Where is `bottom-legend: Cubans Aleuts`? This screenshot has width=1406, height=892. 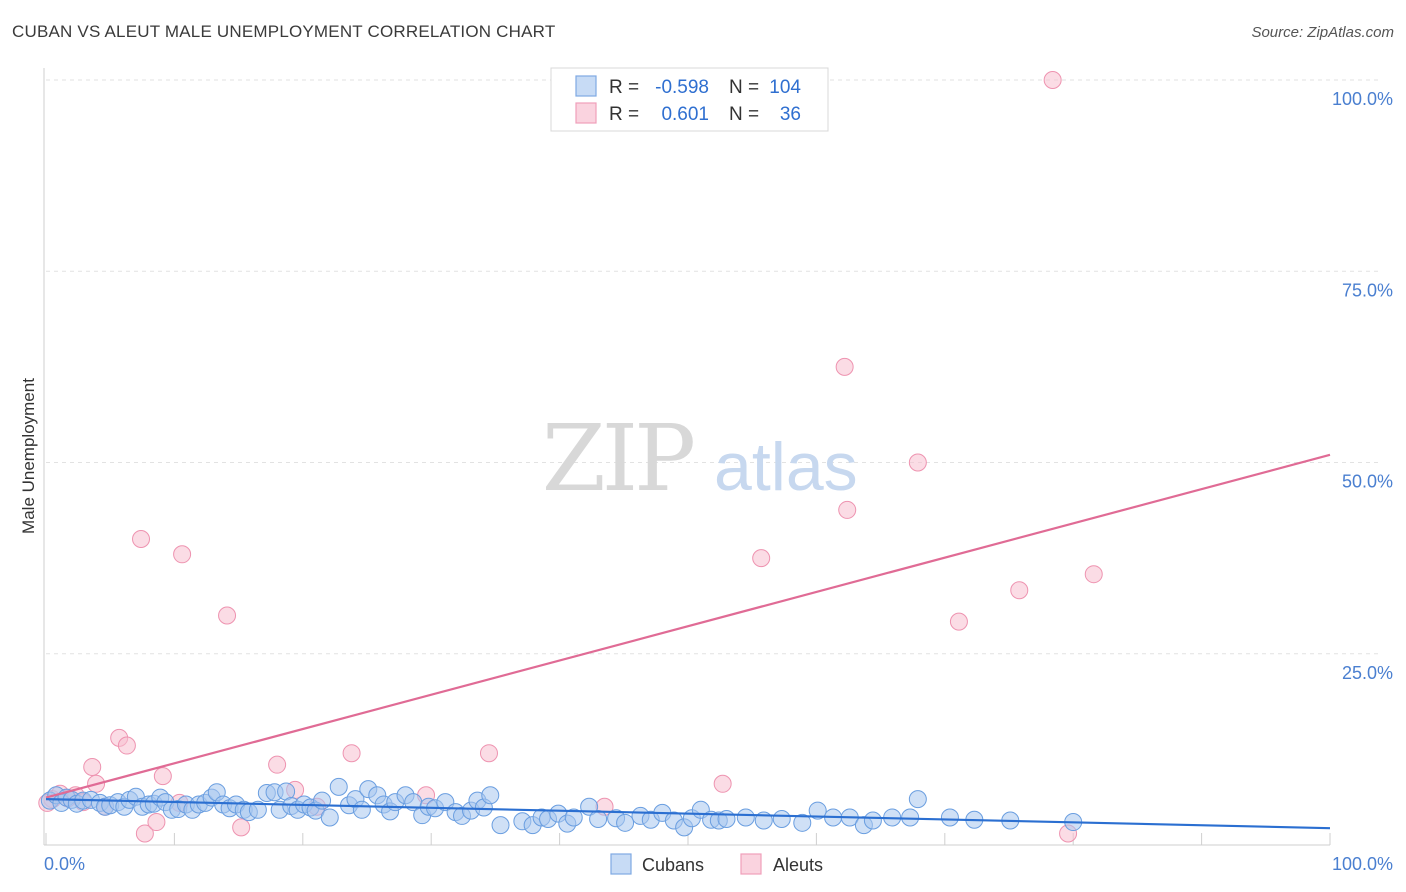
bottom-legend: Cubans Aleuts is located at coordinates (716, 864).